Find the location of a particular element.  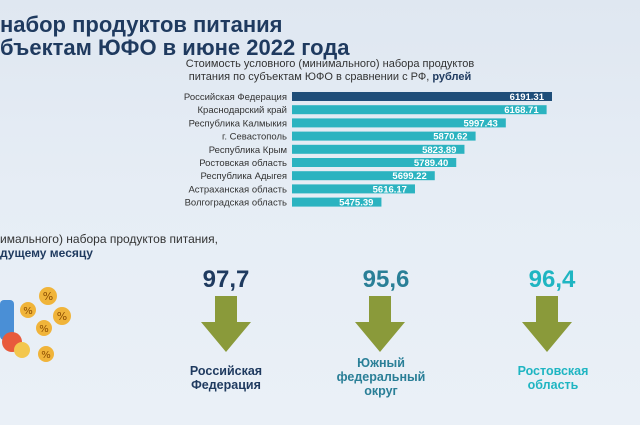

kpi-label-yufo: Южный федеральный округ is located at coordinates (381, 377).